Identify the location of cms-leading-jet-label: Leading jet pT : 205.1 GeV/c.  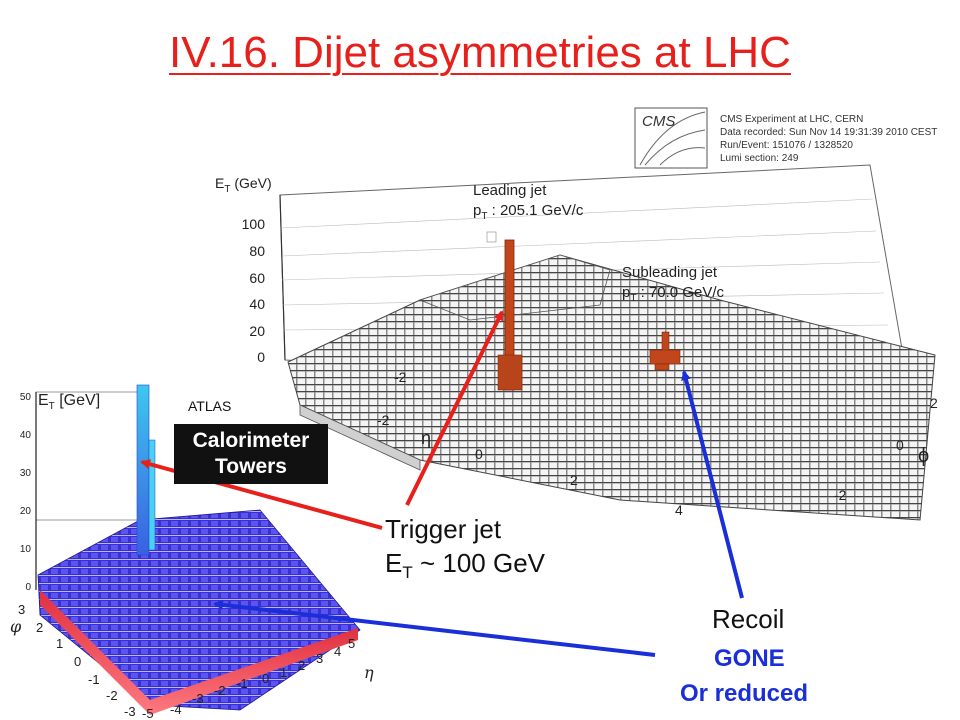
(528, 202).